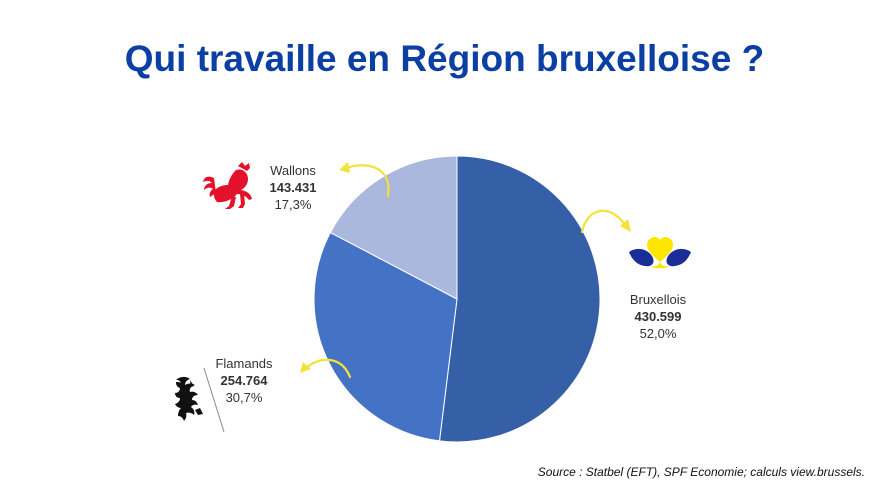 The width and height of the screenshot is (889, 500). I want to click on label-flamands-name: Flamands, so click(244, 363).